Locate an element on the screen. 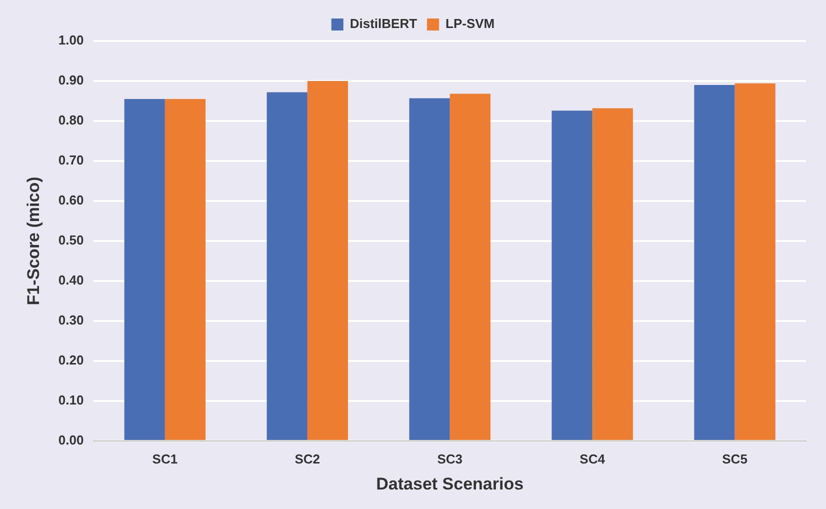 The width and height of the screenshot is (826, 509). y-axis-title: F1-Score (mico) is located at coordinates (33, 241).